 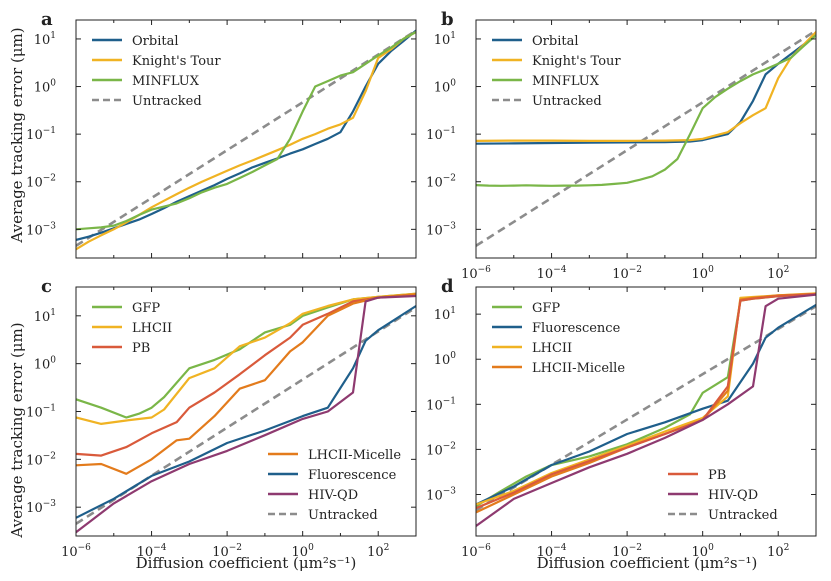 I want to click on panel-label: d, so click(x=447, y=286).